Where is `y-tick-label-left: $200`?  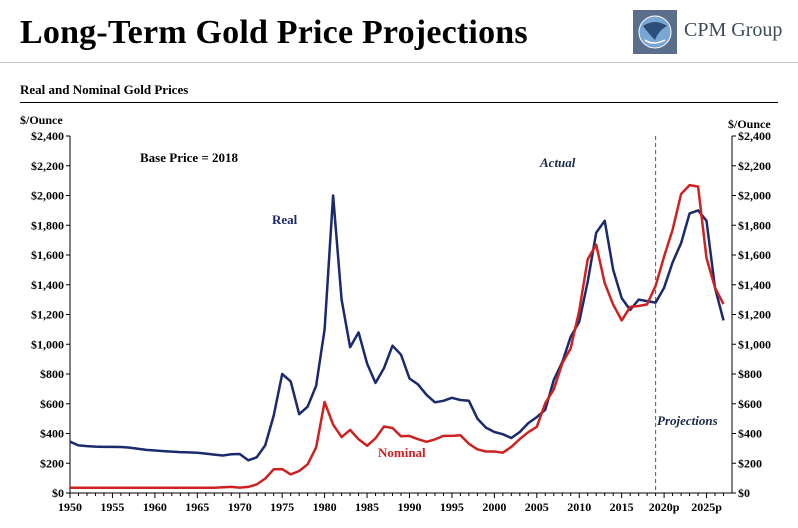 y-tick-label-left: $200 is located at coordinates (52, 463).